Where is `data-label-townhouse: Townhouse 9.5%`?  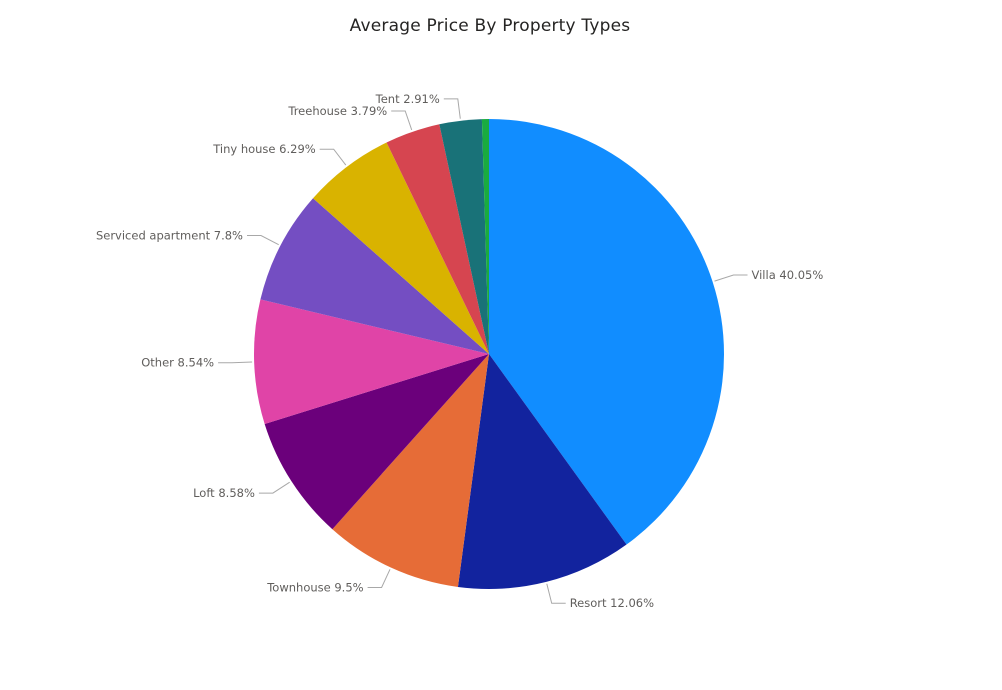 data-label-townhouse: Townhouse 9.5% is located at coordinates (314, 588).